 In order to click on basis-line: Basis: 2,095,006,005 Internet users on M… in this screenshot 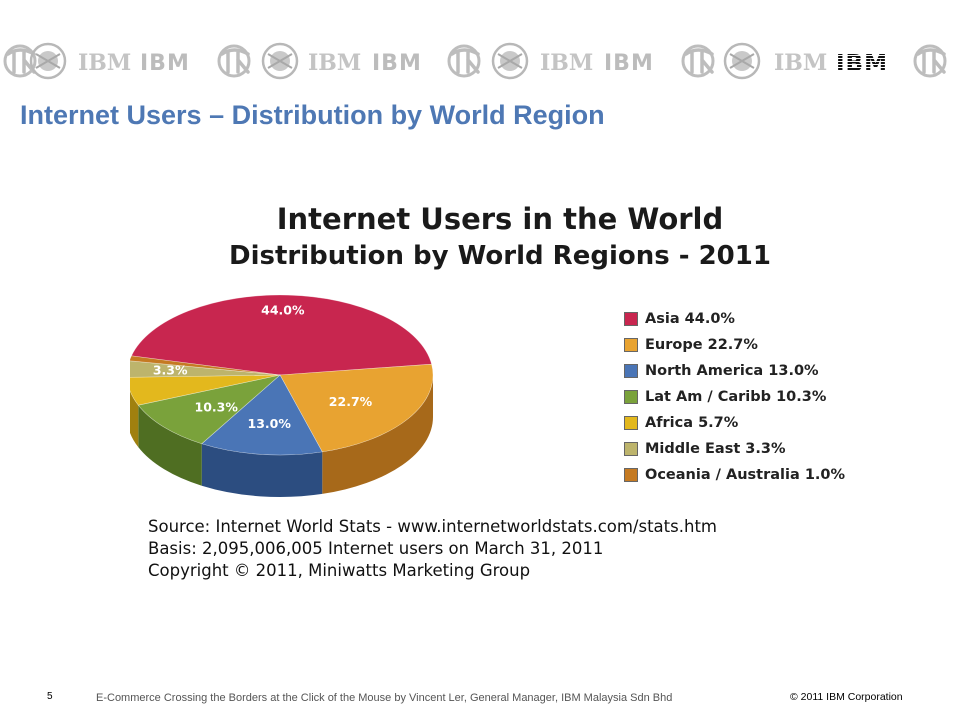, I will do `click(376, 548)`.